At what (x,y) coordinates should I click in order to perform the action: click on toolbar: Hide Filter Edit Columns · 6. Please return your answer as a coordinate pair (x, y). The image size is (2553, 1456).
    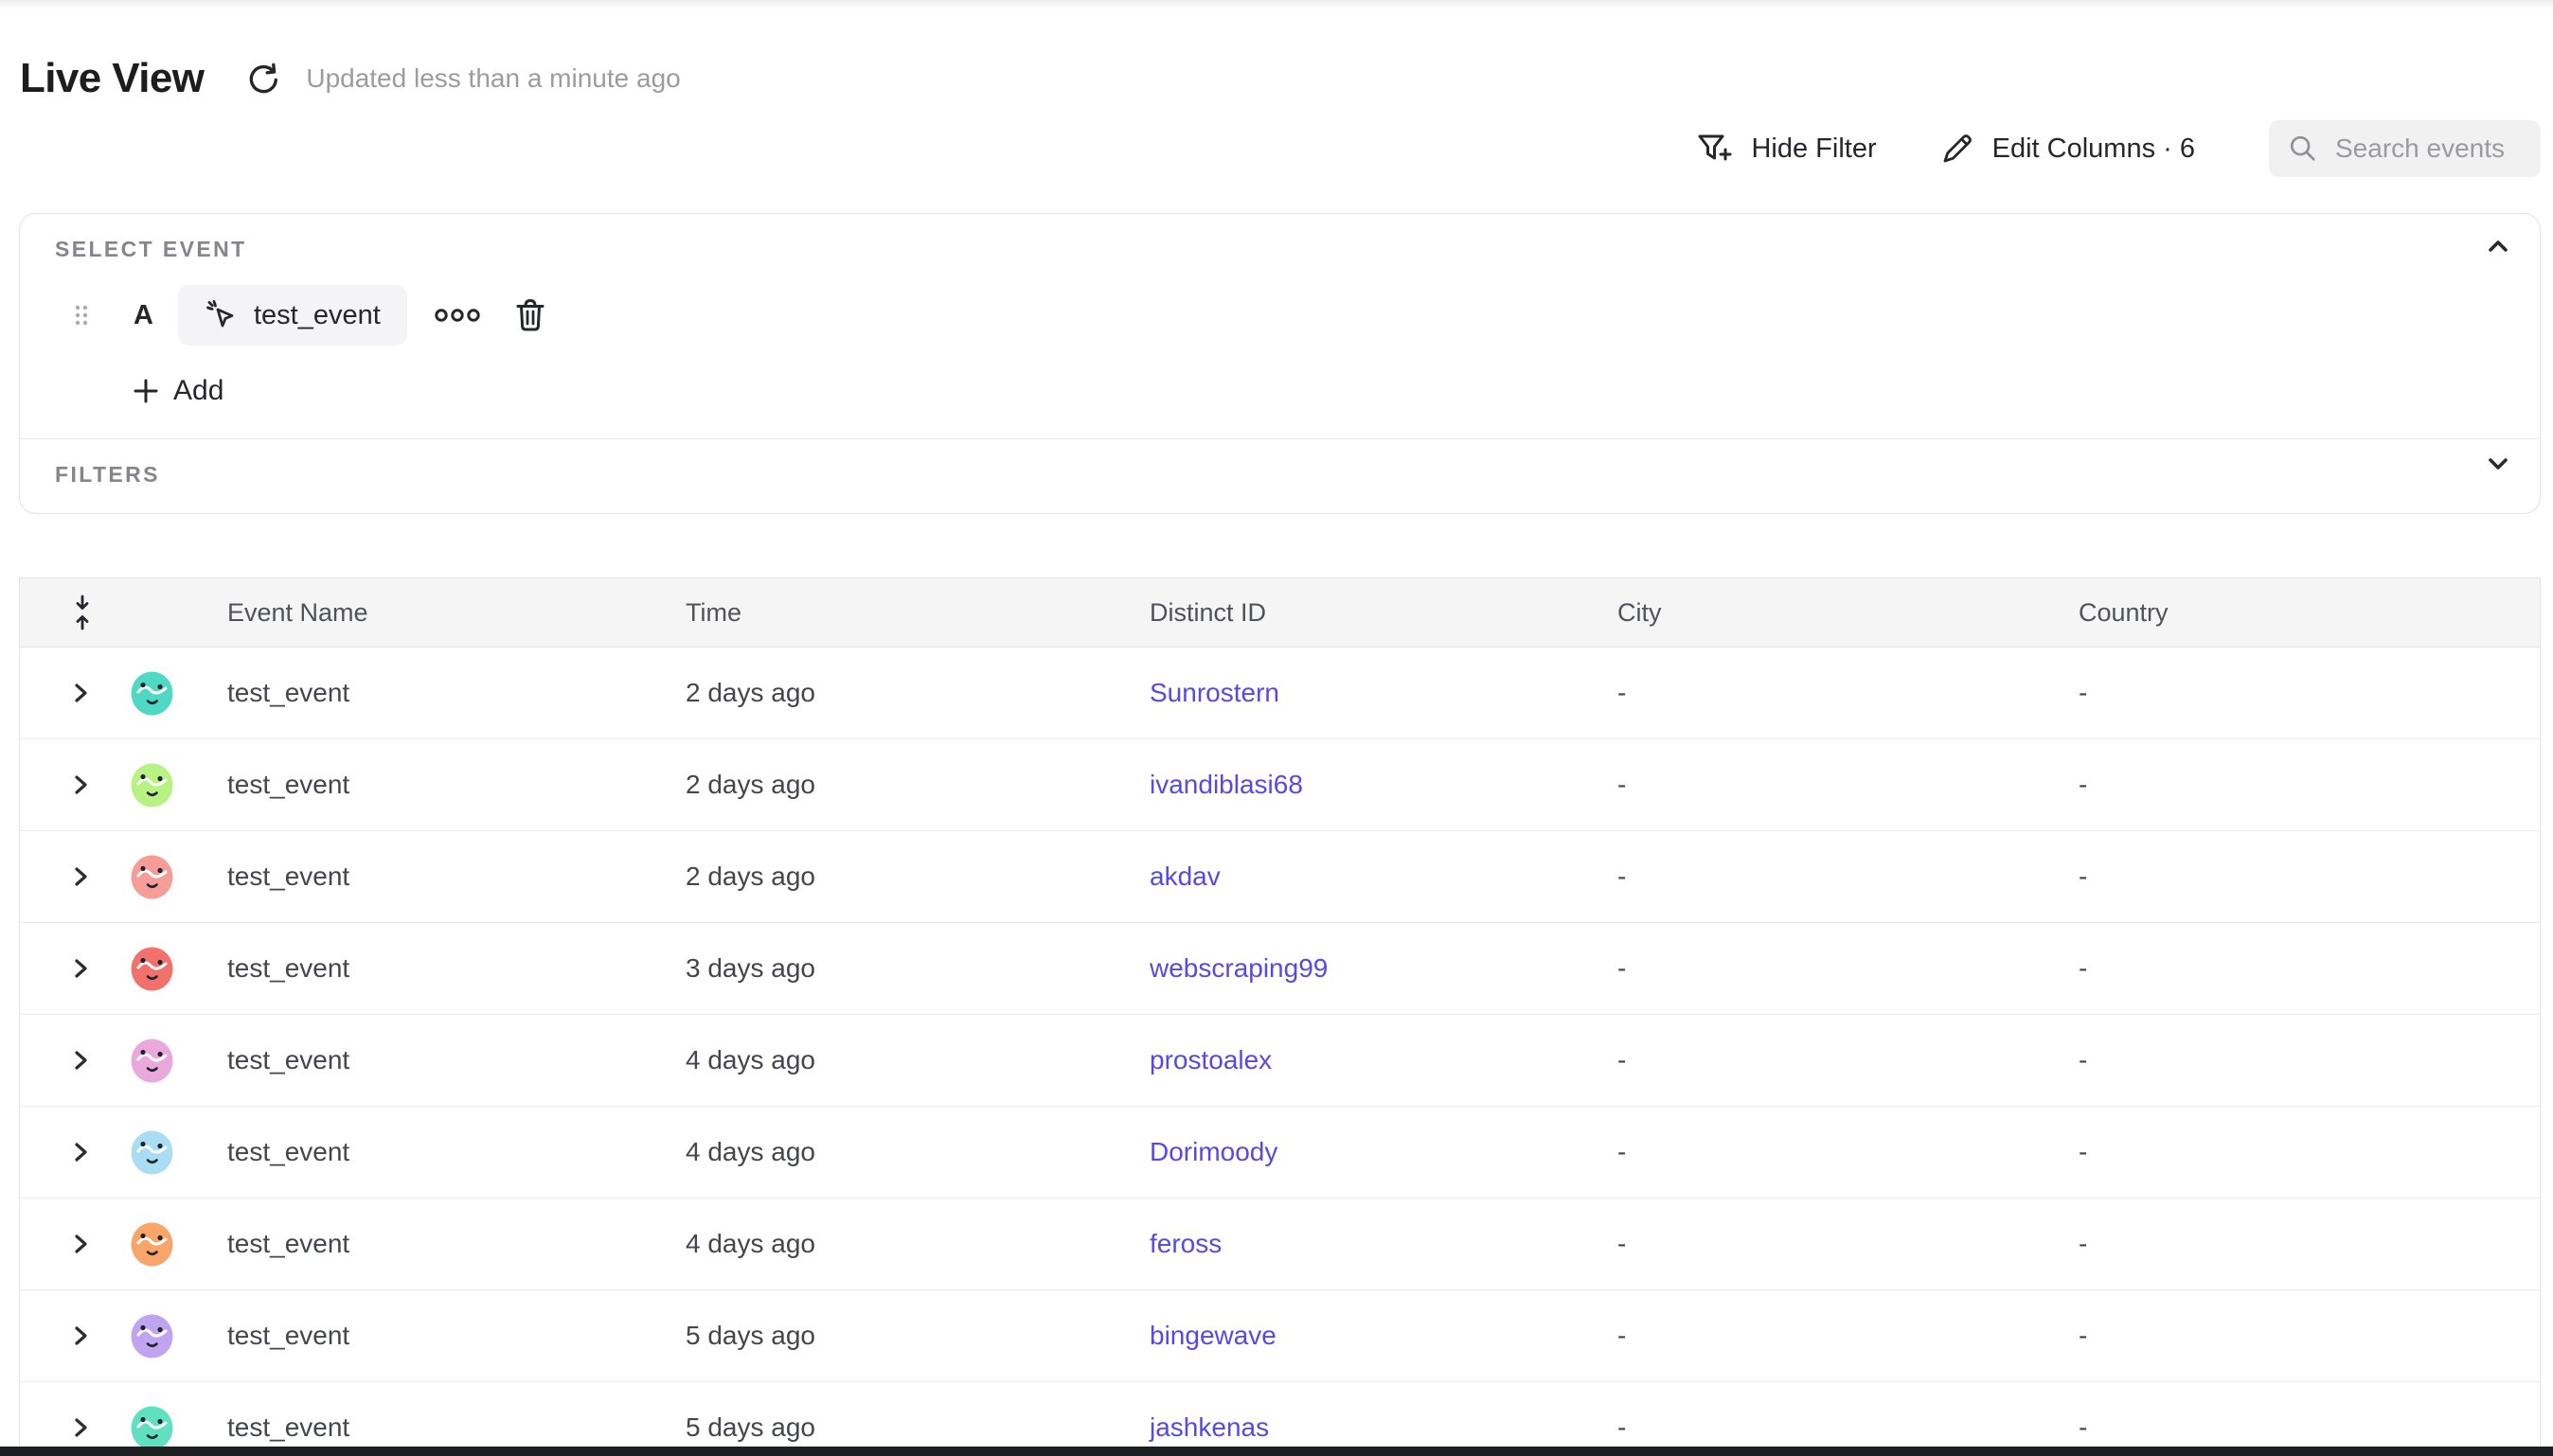
    Looking at the image, I should click on (2117, 148).